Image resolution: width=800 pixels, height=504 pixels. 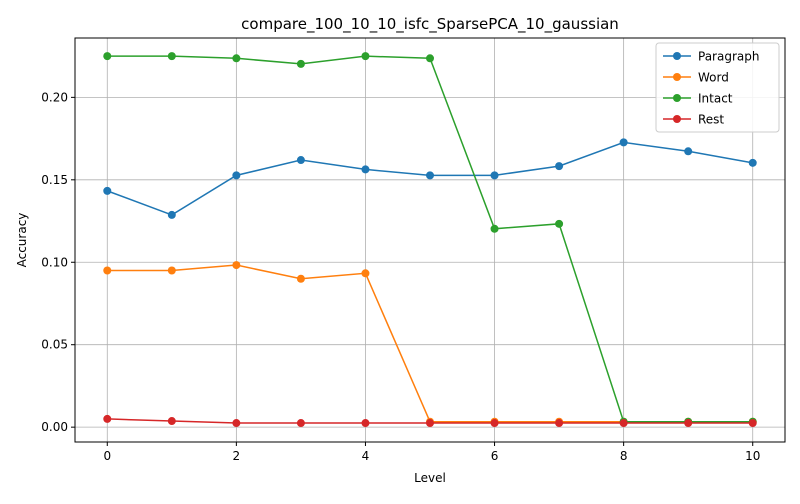 What do you see at coordinates (54, 345) in the screenshot?
I see `y-tick-label: 0.05` at bounding box center [54, 345].